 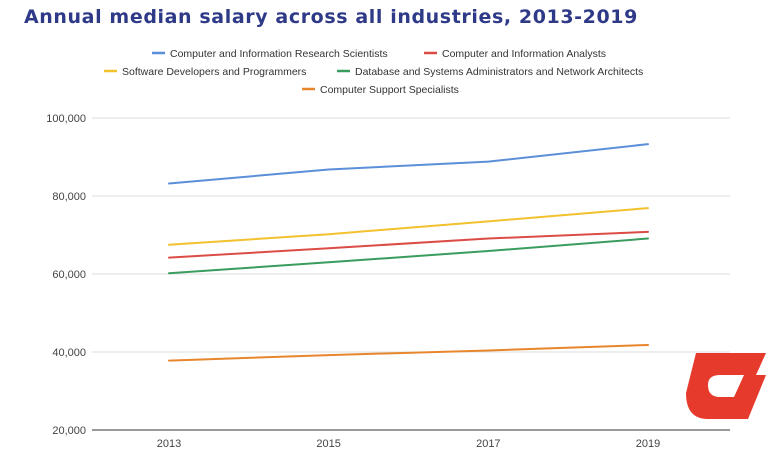 What do you see at coordinates (389, 90) in the screenshot?
I see `legend-label: Computer Support Specialists` at bounding box center [389, 90].